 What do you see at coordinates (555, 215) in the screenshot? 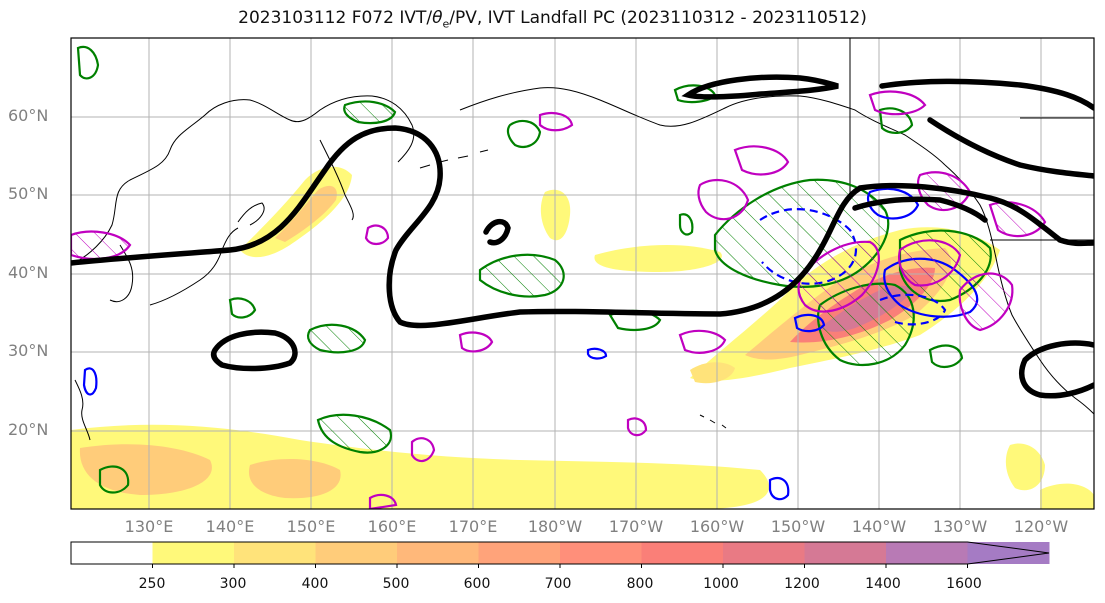
I see `ivt-region-central-band` at bounding box center [555, 215].